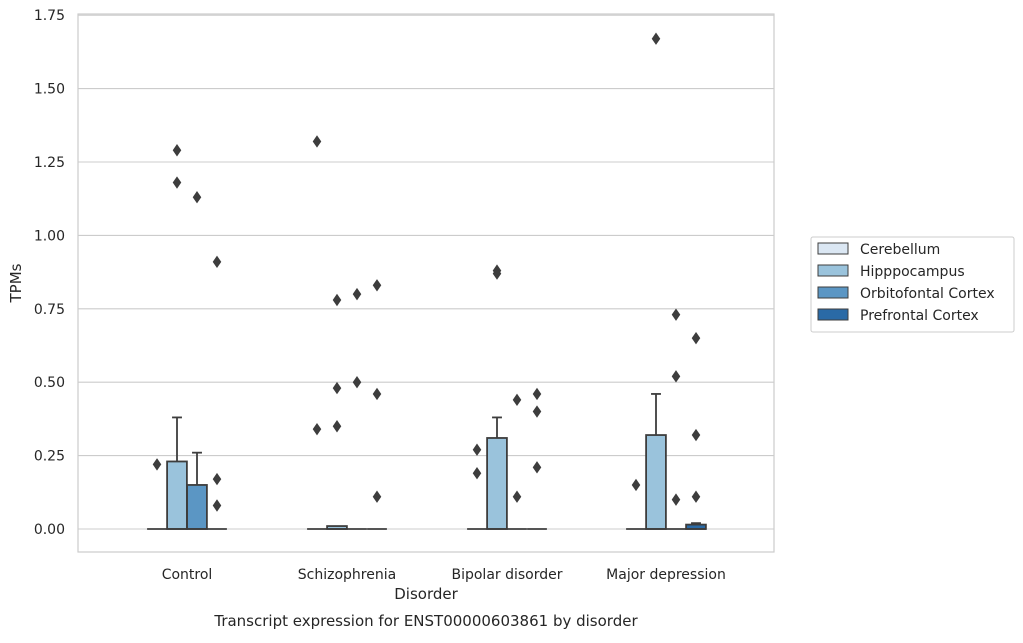  I want to click on y-tick-label: 1.50, so click(49, 90).